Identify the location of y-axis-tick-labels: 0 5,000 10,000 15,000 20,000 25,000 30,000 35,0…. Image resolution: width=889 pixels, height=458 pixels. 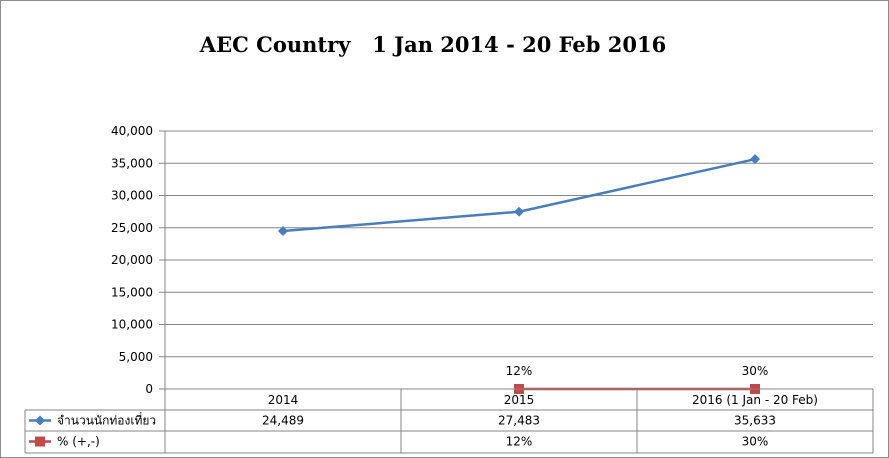
(132, 260).